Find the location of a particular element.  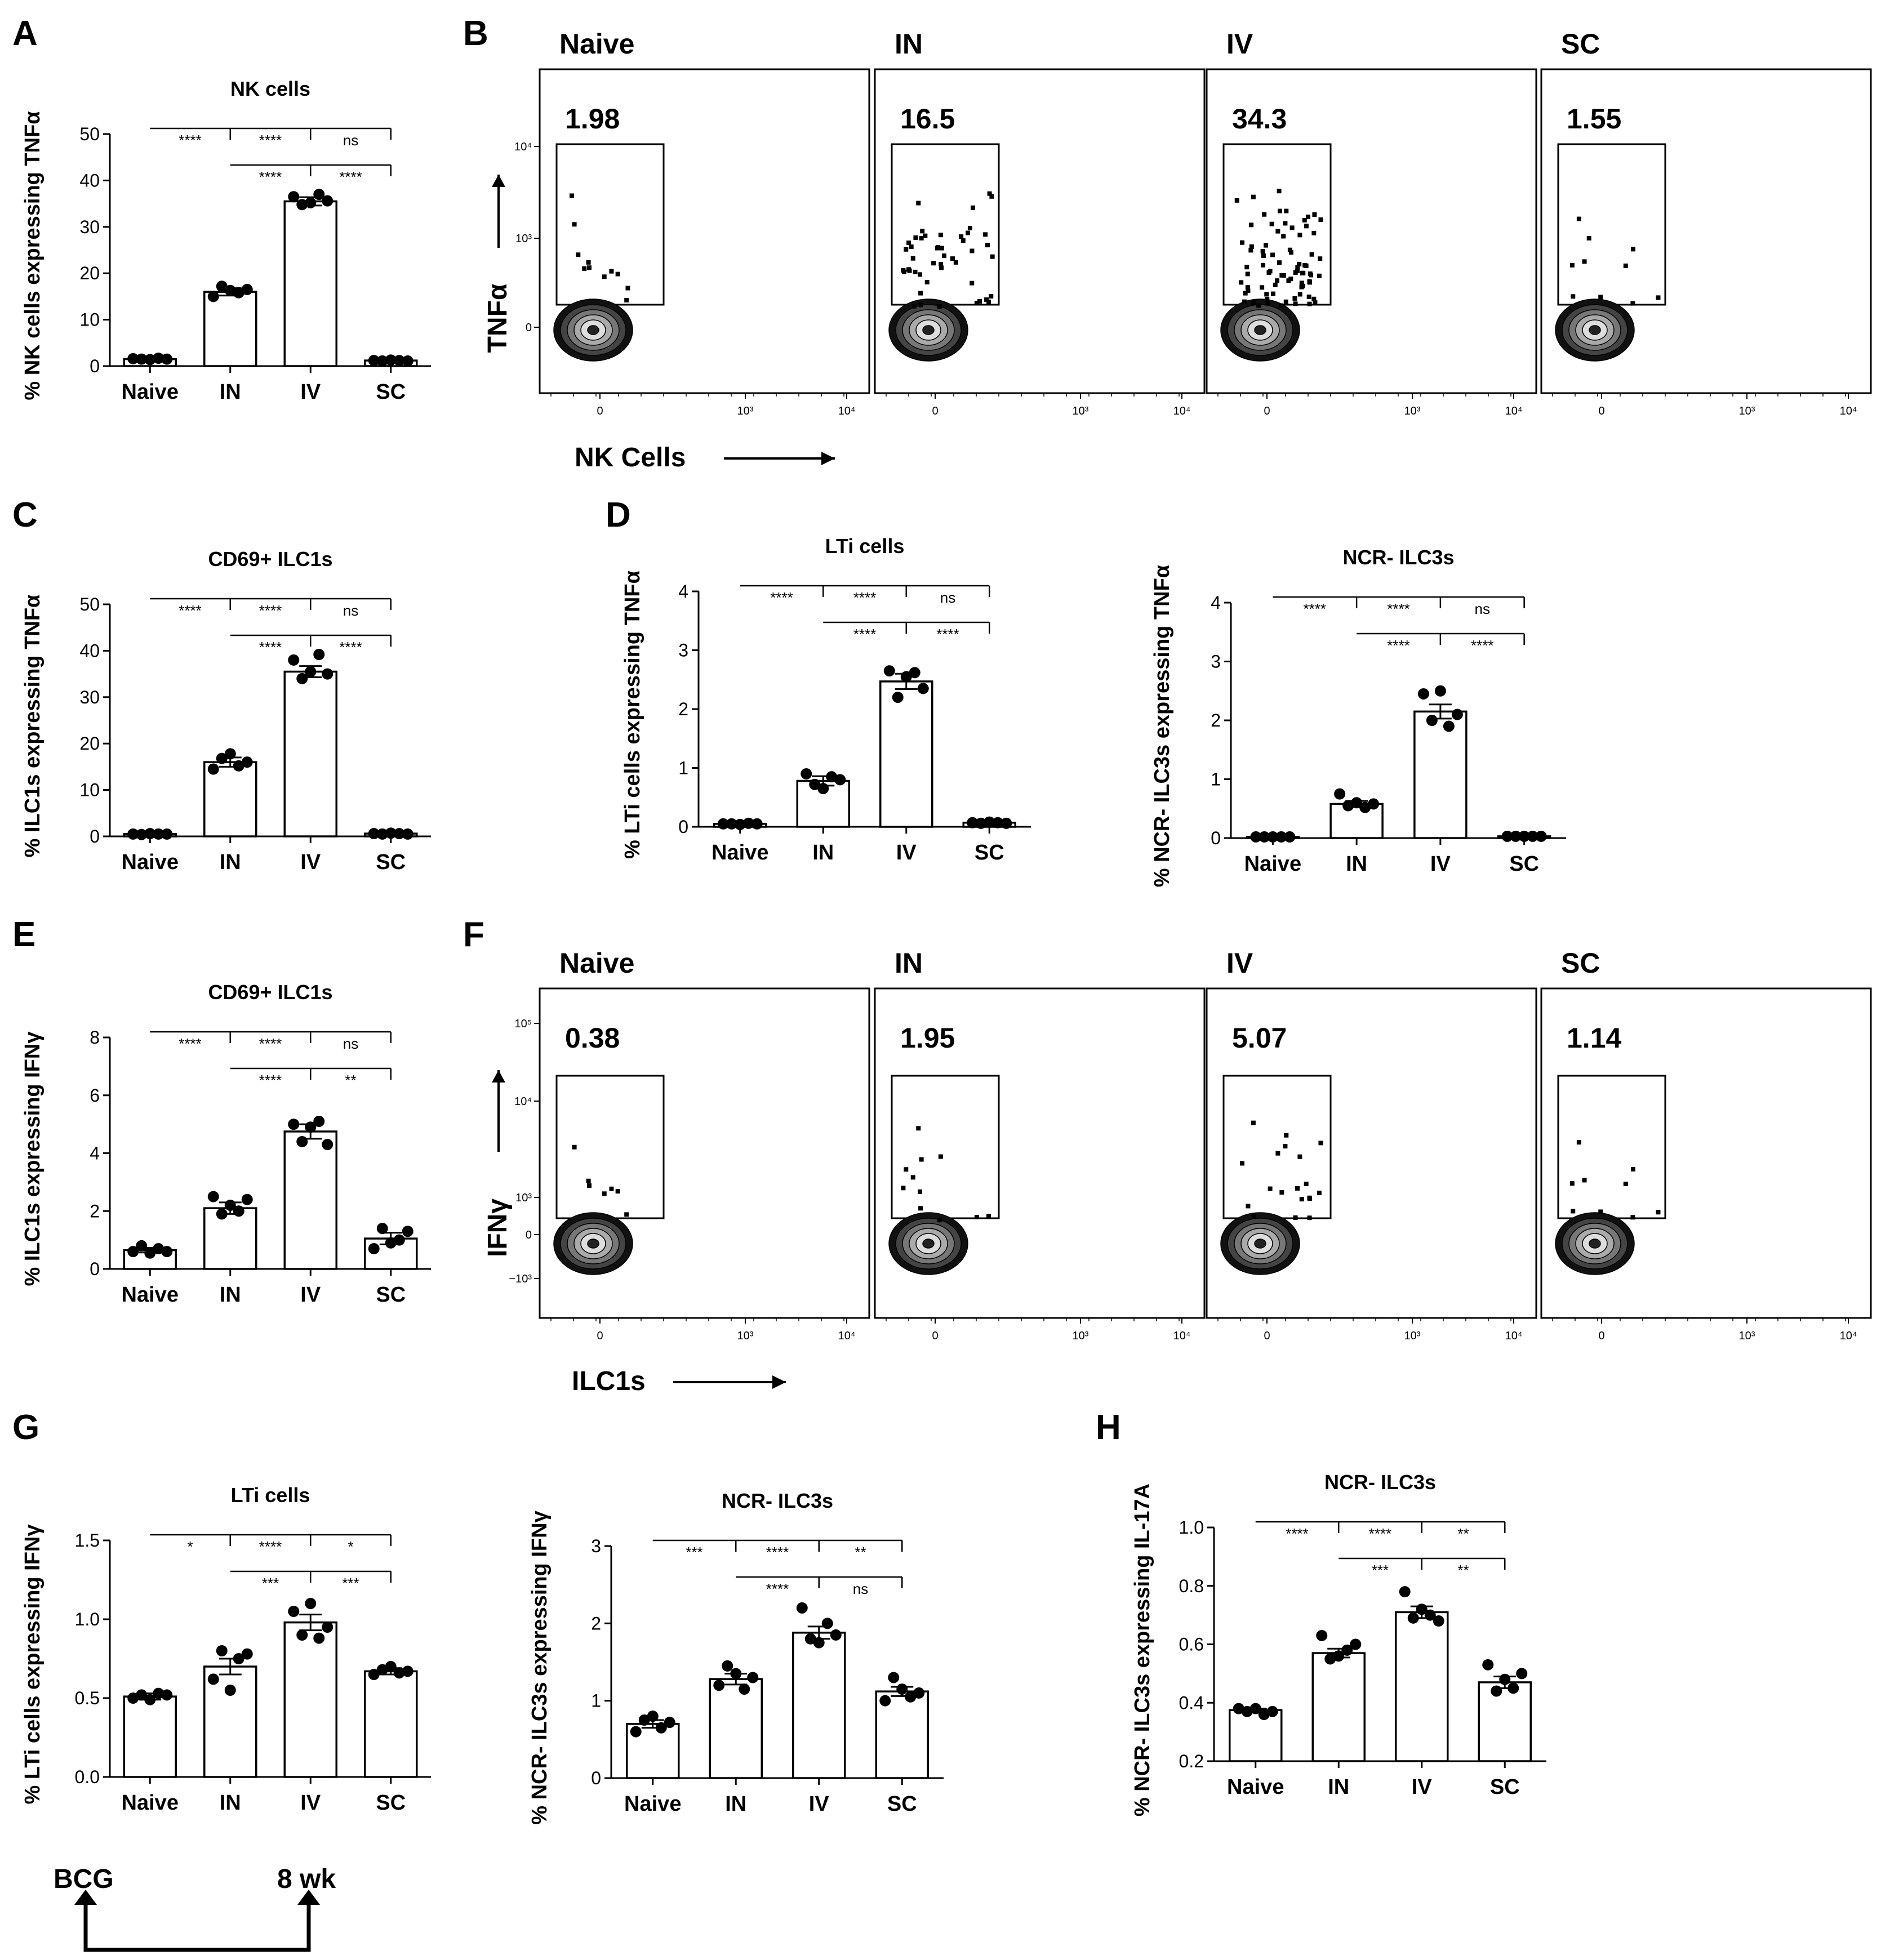

gate-percentage: 0.38 is located at coordinates (593, 1038).